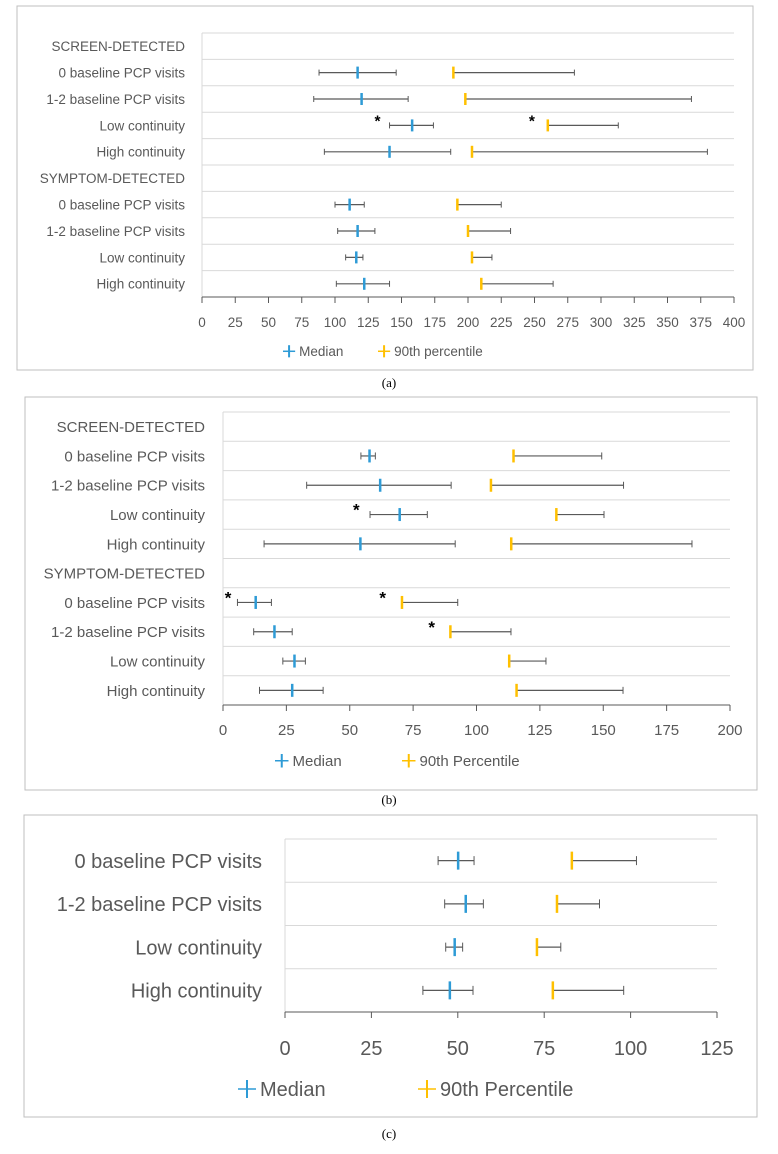  I want to click on chart-b-category-label: SCREEN-DETECTED, so click(131, 427).